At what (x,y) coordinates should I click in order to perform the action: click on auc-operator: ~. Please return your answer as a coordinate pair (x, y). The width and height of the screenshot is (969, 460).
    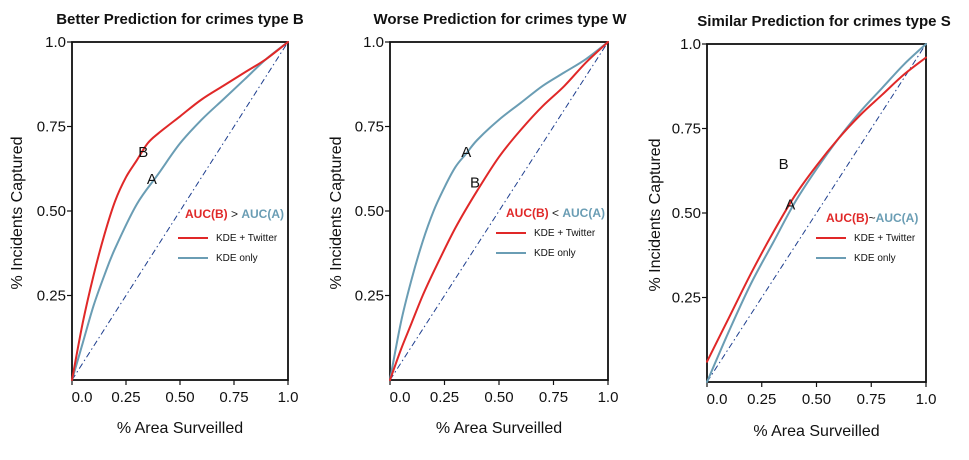
    Looking at the image, I should click on (872, 218).